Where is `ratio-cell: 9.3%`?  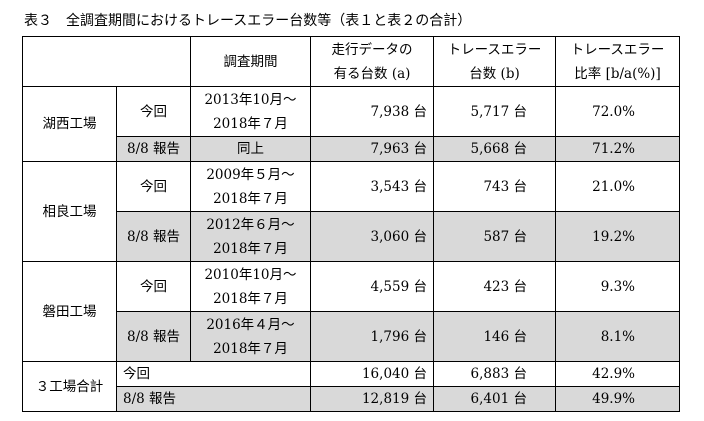 ratio-cell: 9.3% is located at coordinates (617, 286).